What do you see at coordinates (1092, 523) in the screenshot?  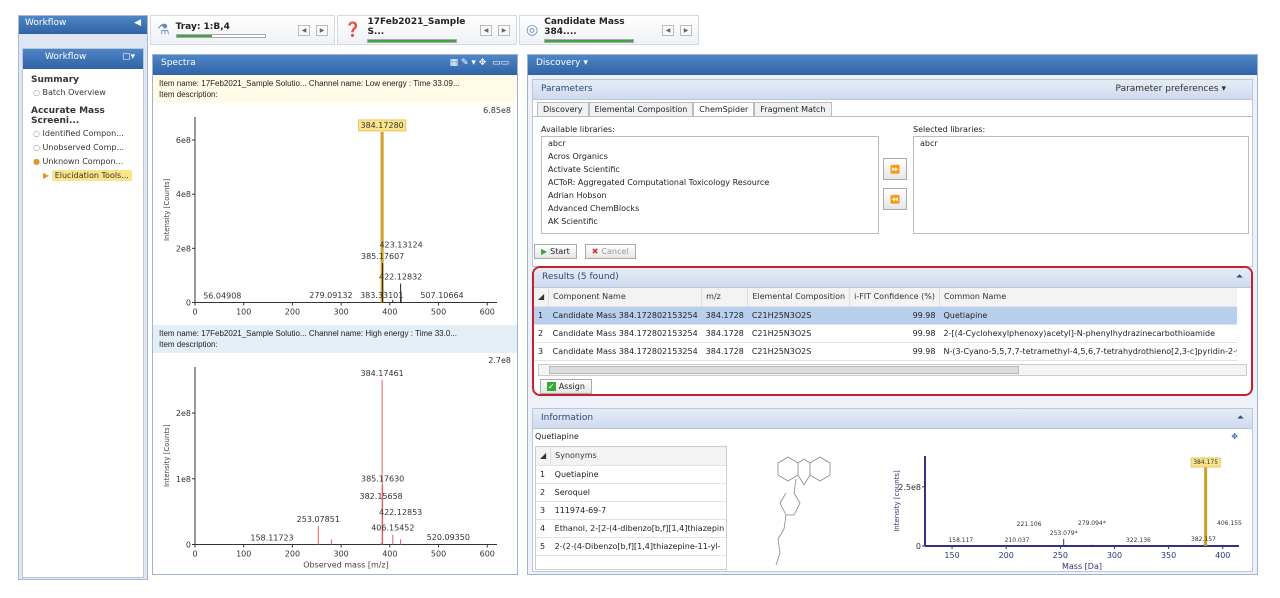 I see `peak-label: 279.094*` at bounding box center [1092, 523].